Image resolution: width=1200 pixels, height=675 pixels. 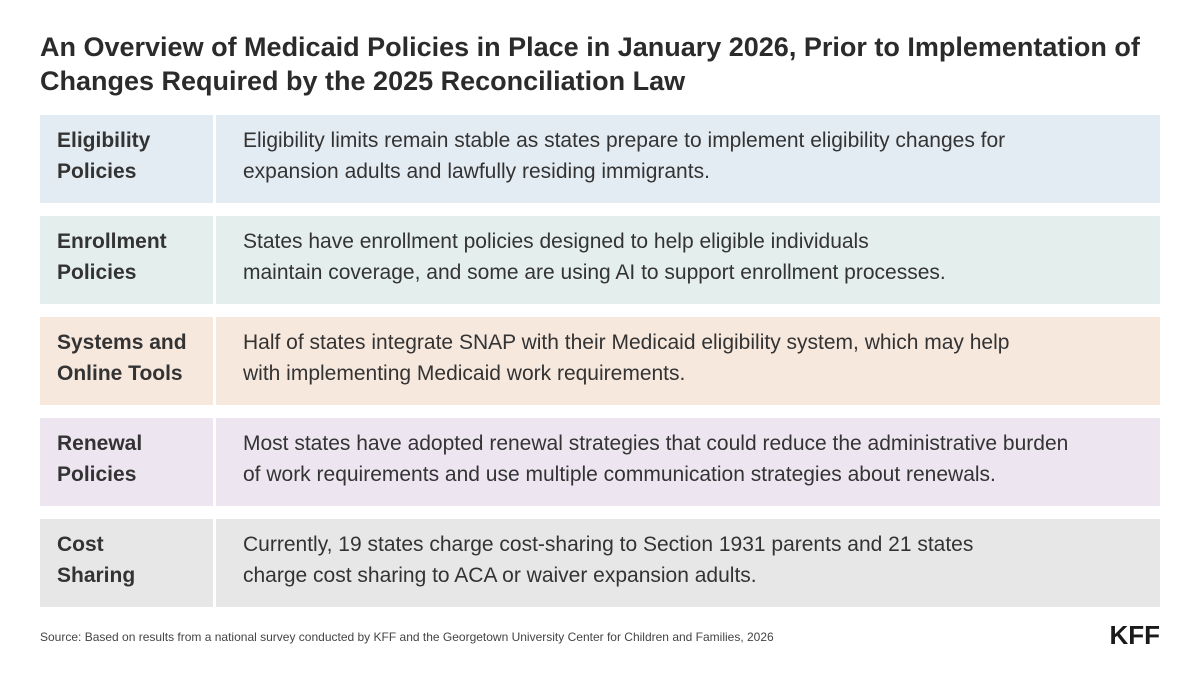 What do you see at coordinates (96, 575) in the screenshot?
I see `row-label-line-2: Sharing` at bounding box center [96, 575].